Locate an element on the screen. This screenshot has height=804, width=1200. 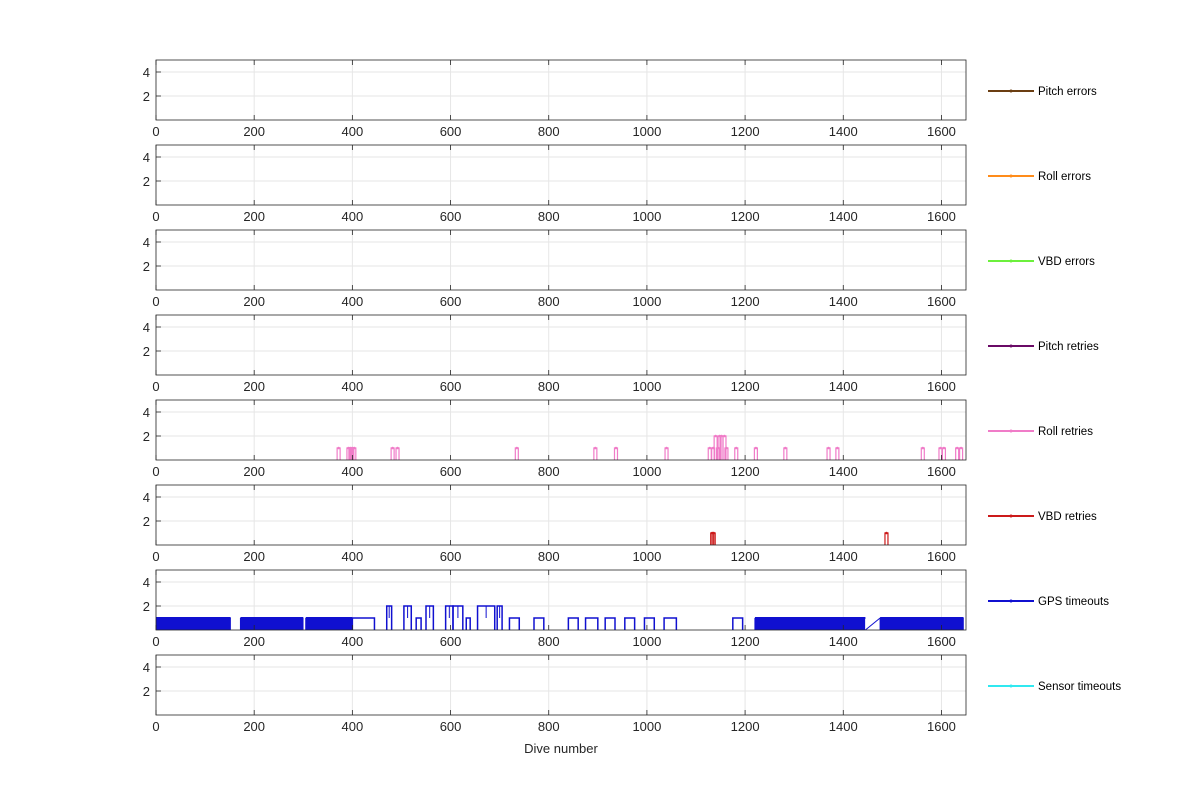
legend-label: VBD errors is located at coordinates (1066, 262).